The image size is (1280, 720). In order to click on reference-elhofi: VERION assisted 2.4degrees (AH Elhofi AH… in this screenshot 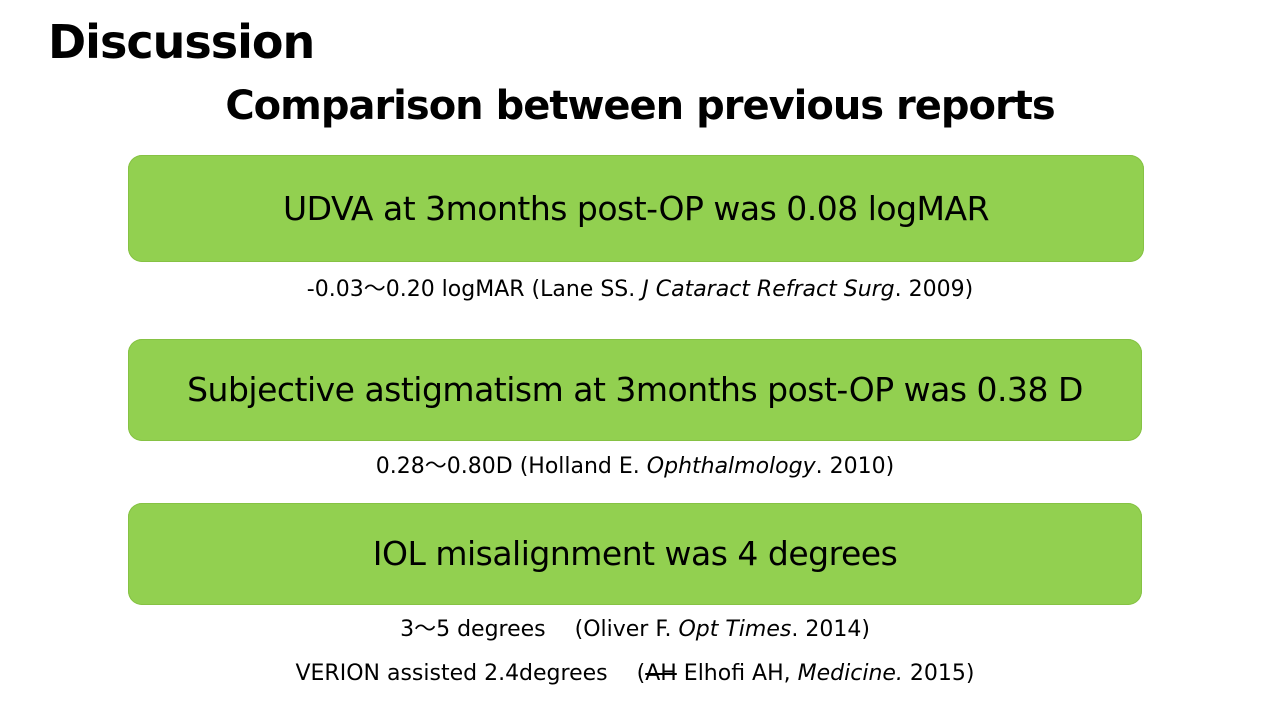, I will do `click(637, 674)`.